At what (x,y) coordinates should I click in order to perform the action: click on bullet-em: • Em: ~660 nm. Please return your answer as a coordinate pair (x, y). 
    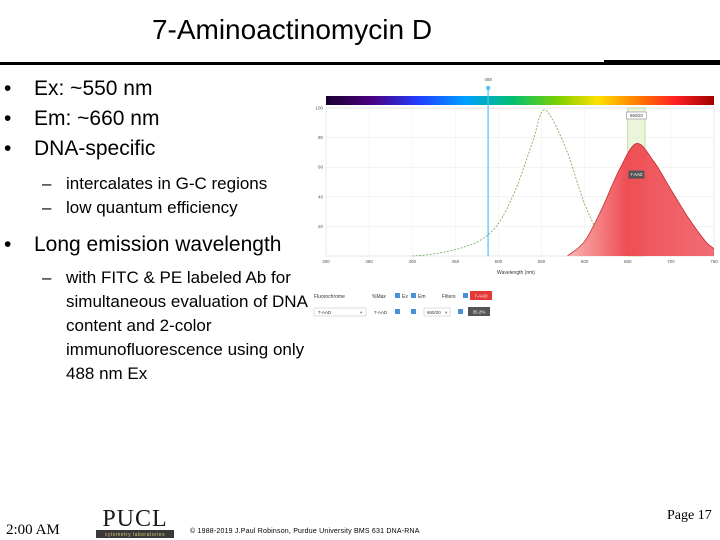
    Looking at the image, I should click on (160, 119).